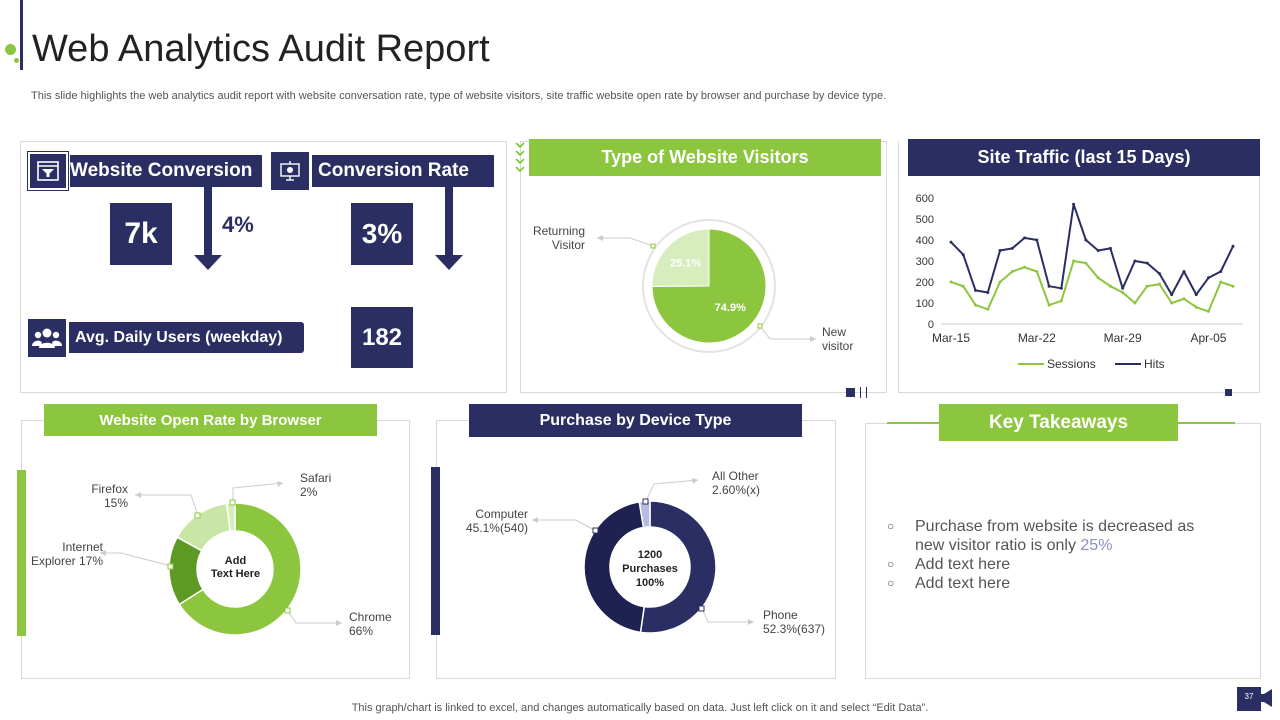 The image size is (1280, 720). Describe the element at coordinates (866, 392) in the screenshot. I see `visitors-corner-tick2` at that location.